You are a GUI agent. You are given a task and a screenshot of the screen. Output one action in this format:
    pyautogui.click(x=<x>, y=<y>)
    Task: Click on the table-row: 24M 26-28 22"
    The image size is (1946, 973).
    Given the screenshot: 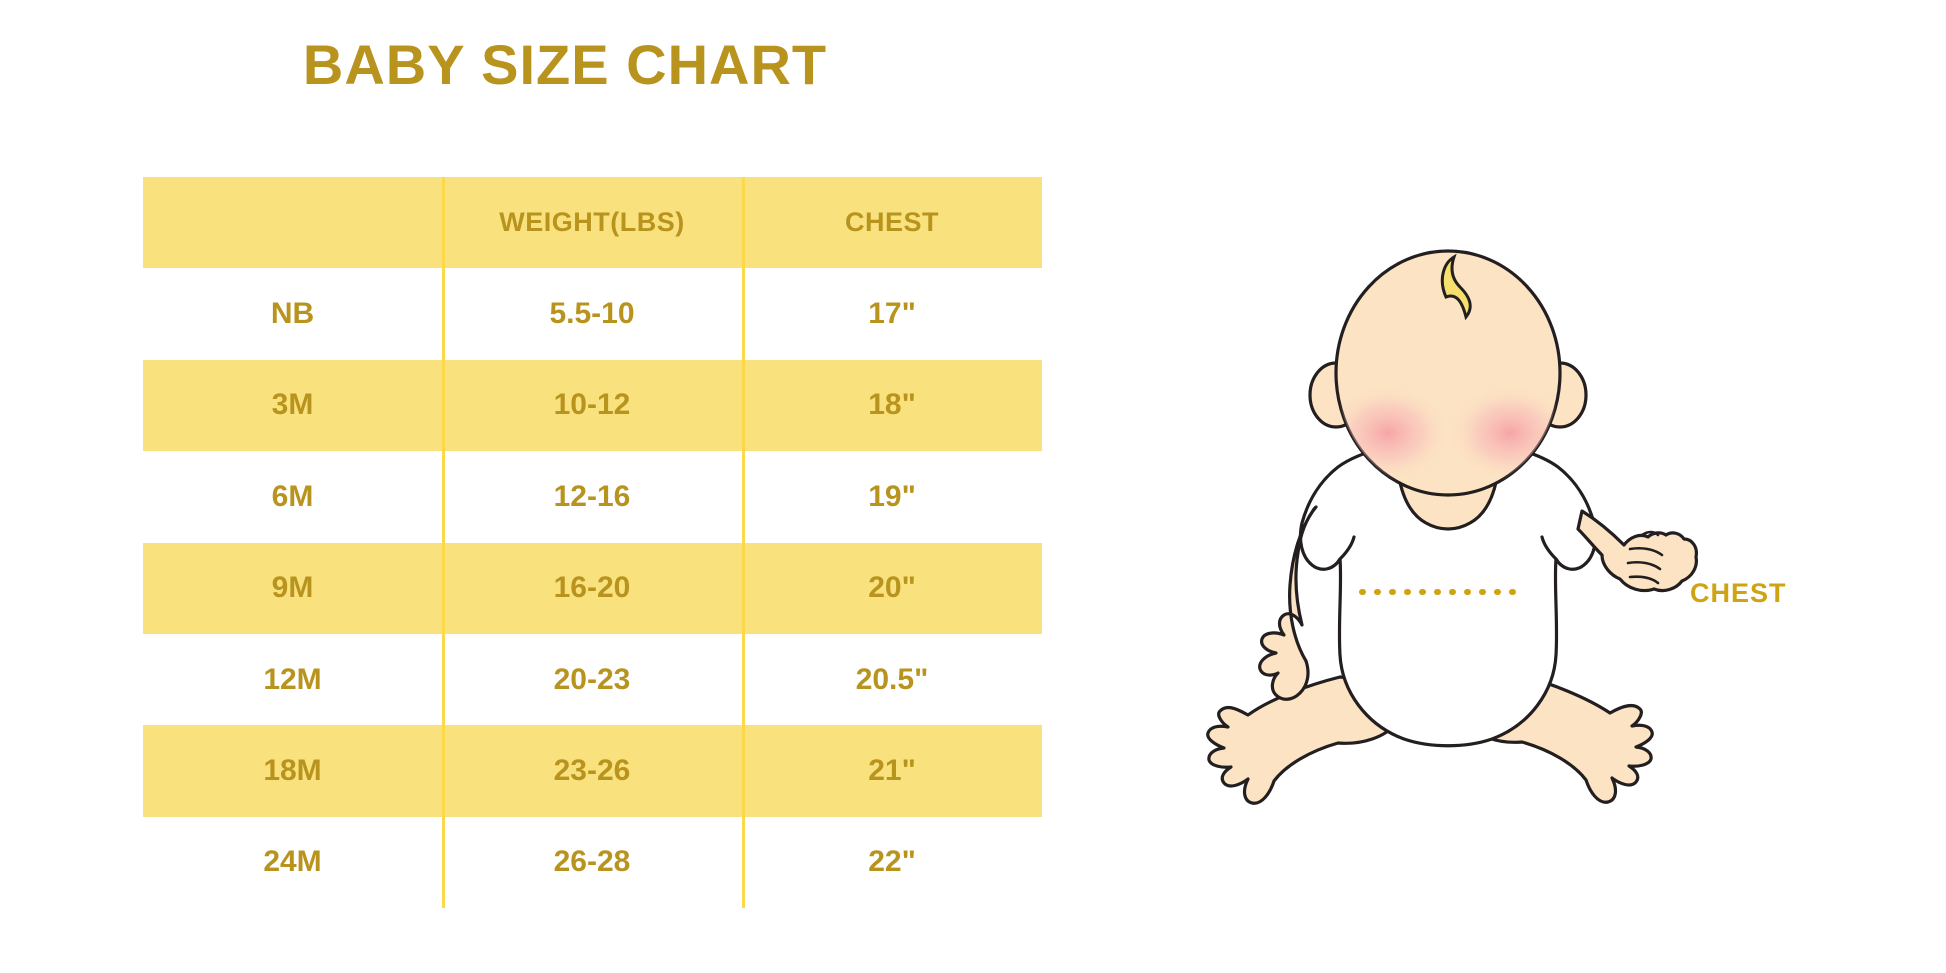 What is the action you would take?
    pyautogui.click(x=592, y=862)
    